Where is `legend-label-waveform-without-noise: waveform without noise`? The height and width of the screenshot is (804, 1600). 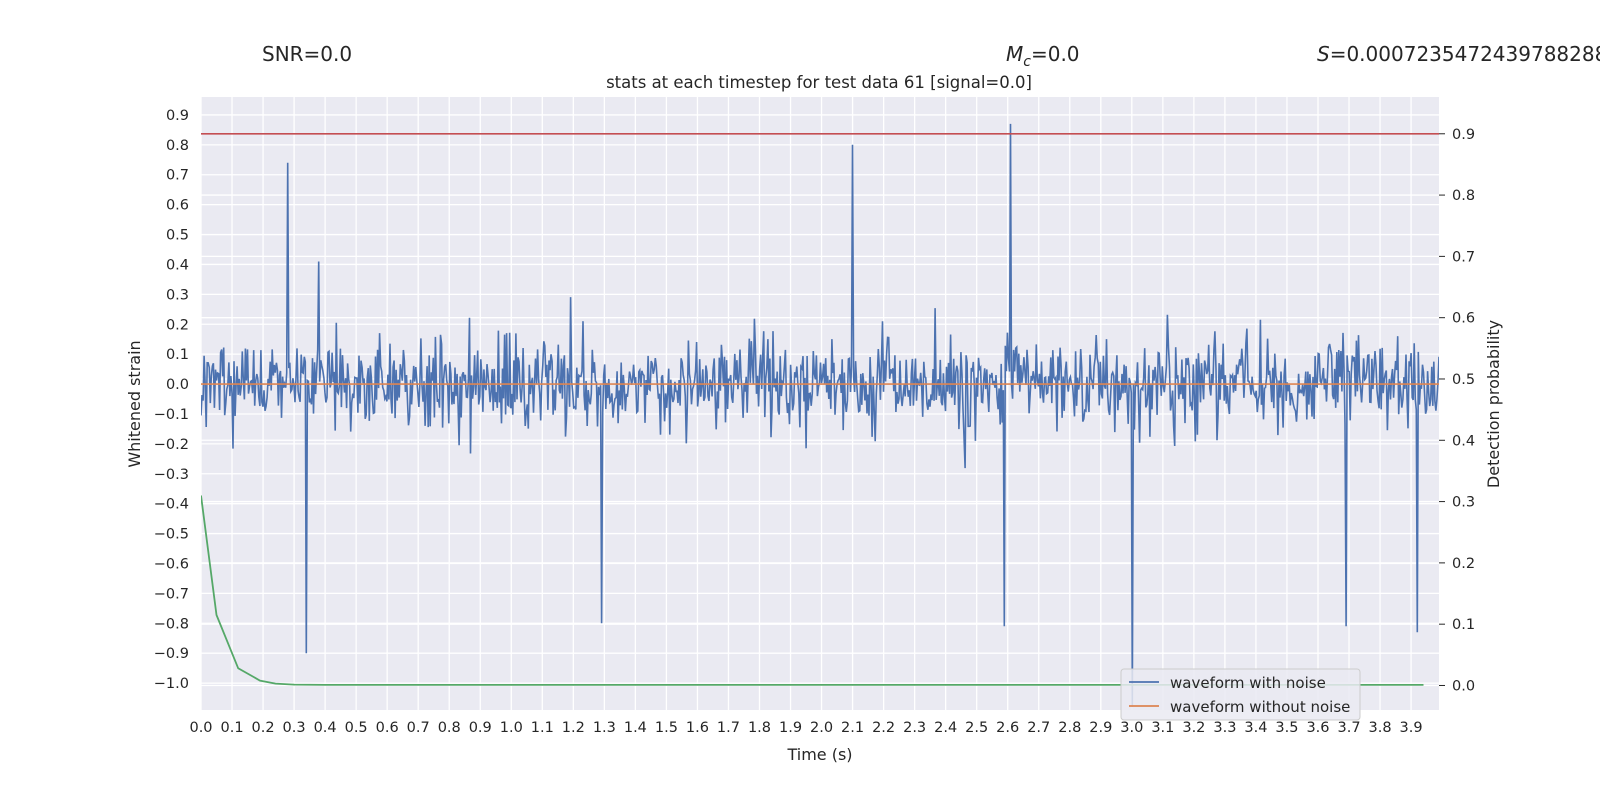
legend-label-waveform-without-noise: waveform without noise is located at coordinates (1260, 707).